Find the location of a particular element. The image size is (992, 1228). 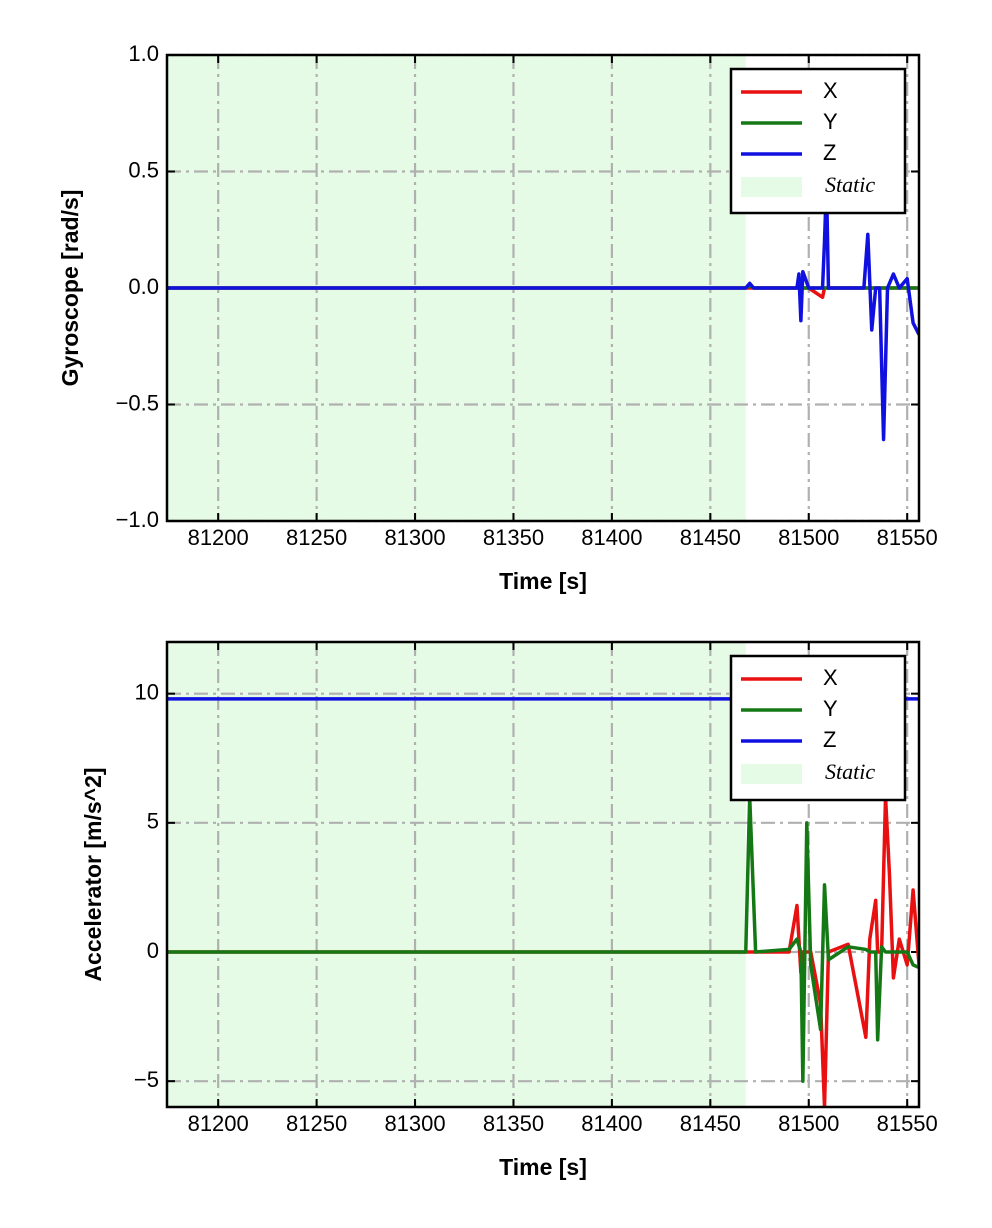

y-tick-label: −1.0 is located at coordinates (137, 519).